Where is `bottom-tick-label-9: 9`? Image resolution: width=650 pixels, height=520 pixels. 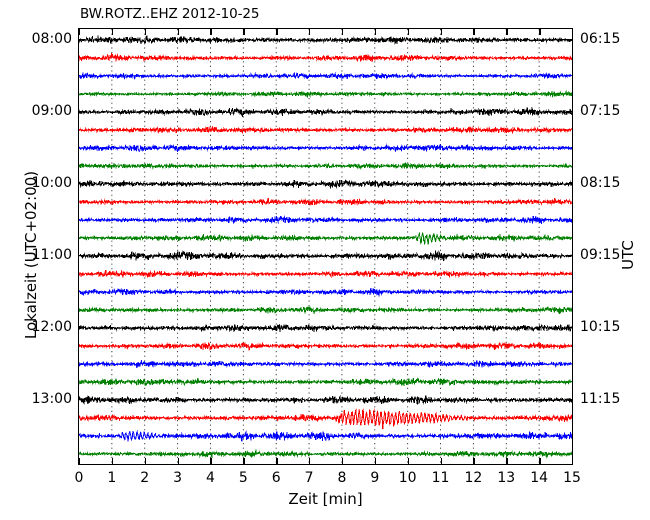
bottom-tick-label-9: 9 is located at coordinates (375, 478).